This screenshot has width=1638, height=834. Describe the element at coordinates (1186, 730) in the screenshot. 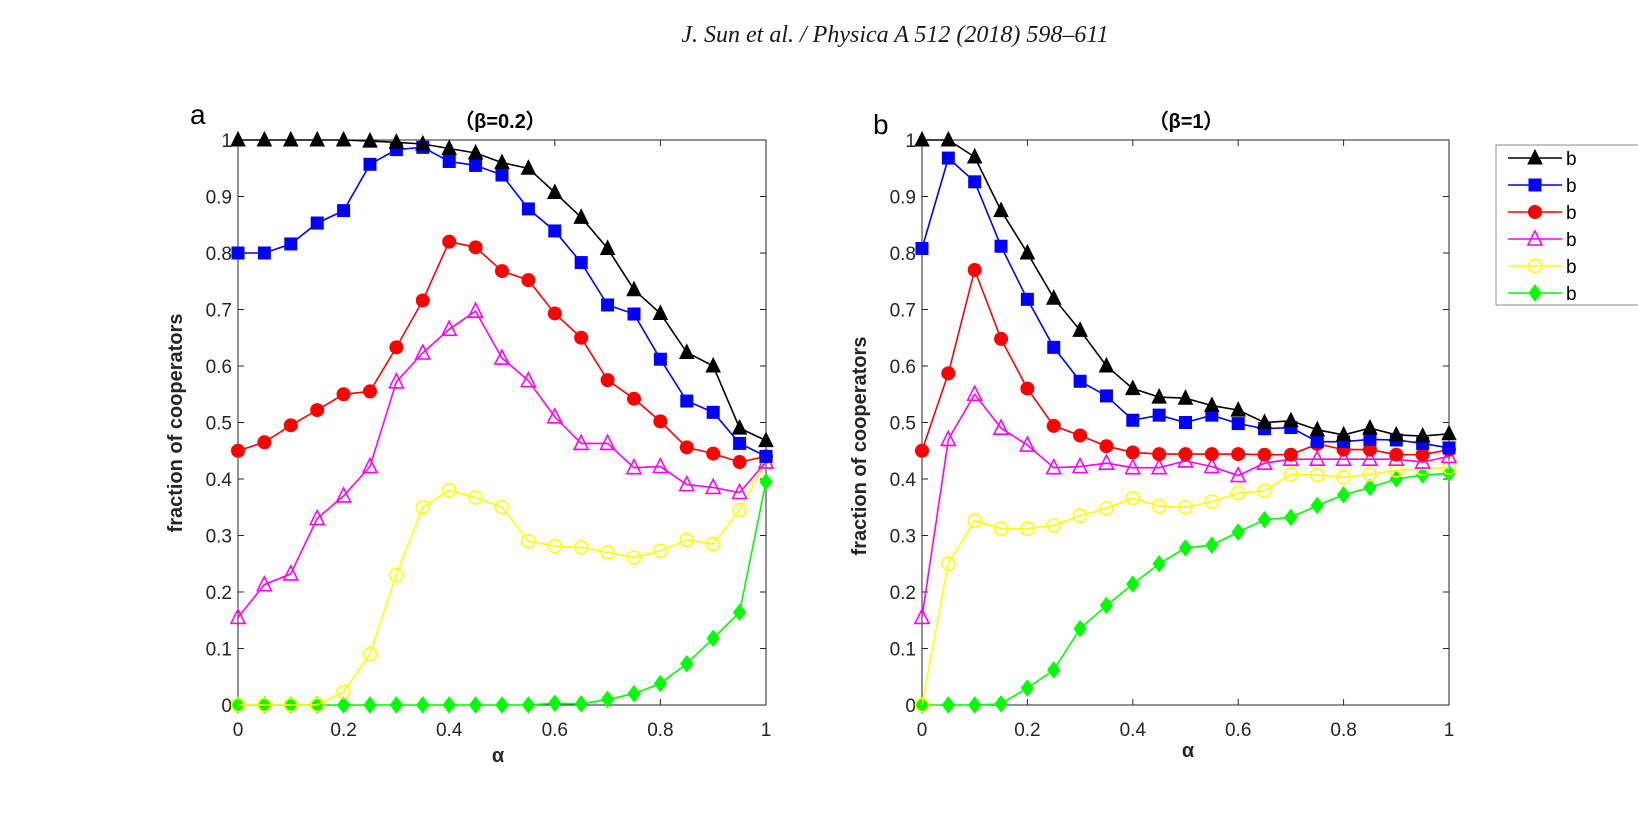

I see `x-tick-labels-b: 0 0.2 0.4 0.6 0.8 1` at that location.